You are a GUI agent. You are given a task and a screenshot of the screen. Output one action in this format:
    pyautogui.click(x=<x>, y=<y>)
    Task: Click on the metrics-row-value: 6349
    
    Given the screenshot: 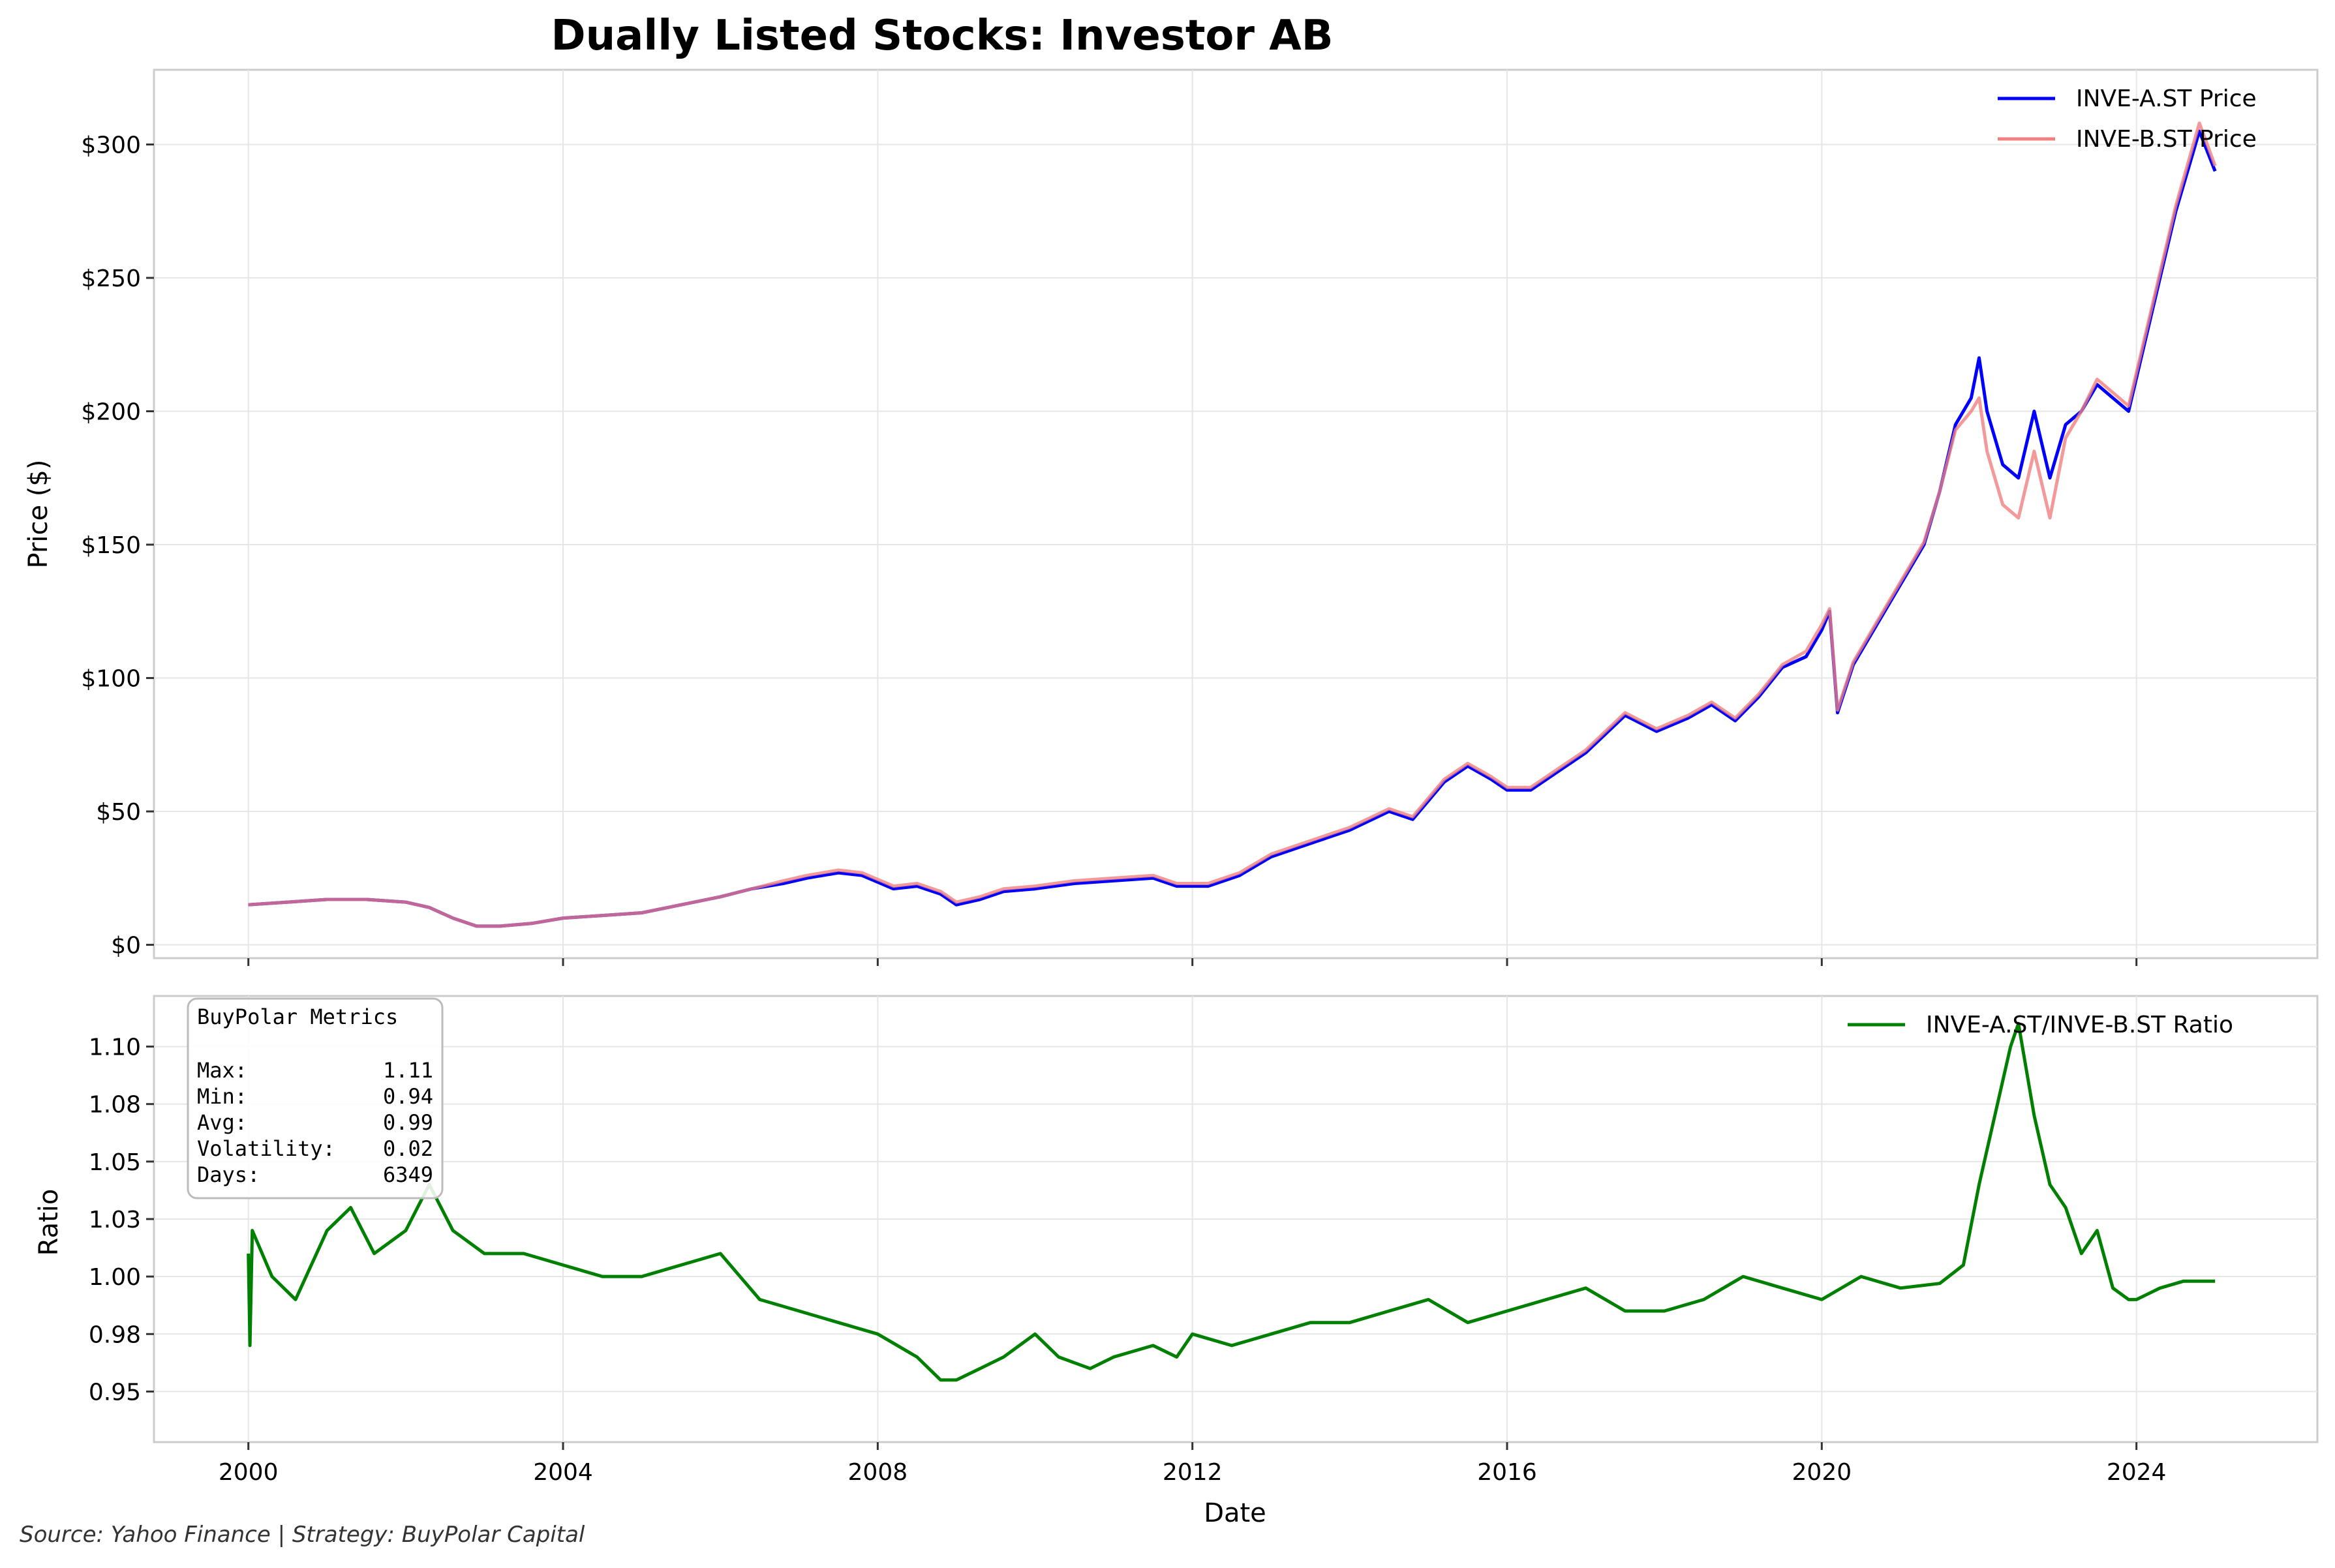 What is the action you would take?
    pyautogui.click(x=408, y=1174)
    